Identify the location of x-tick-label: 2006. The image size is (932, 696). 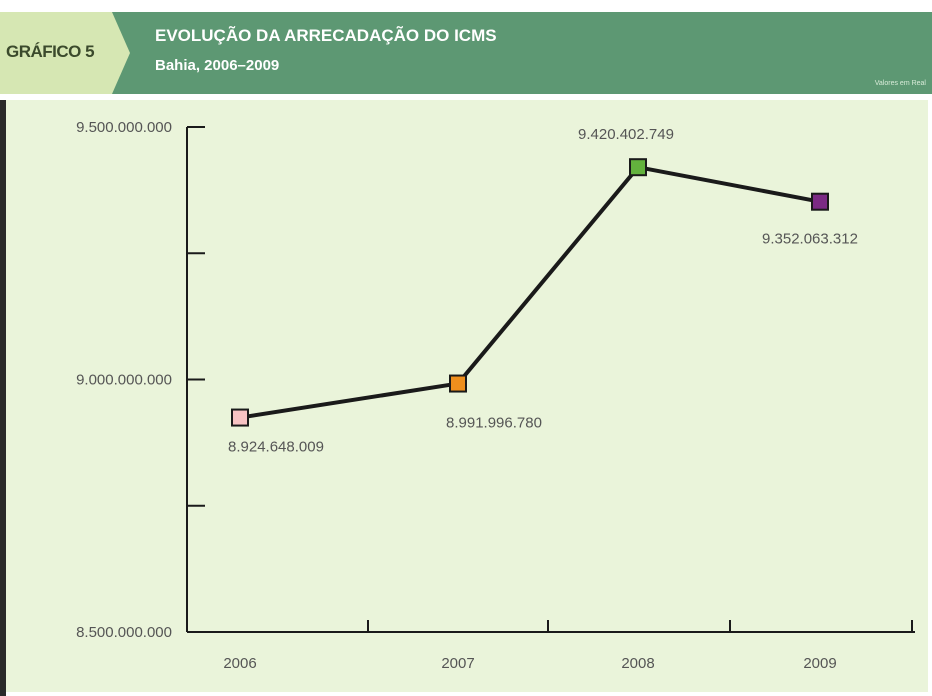
(239, 663).